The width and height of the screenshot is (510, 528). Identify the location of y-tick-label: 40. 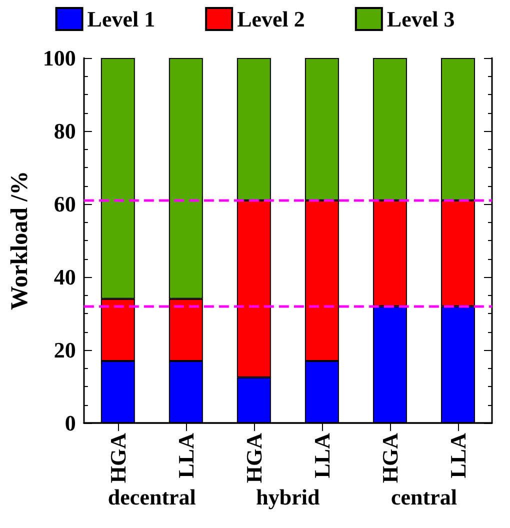
(65, 277).